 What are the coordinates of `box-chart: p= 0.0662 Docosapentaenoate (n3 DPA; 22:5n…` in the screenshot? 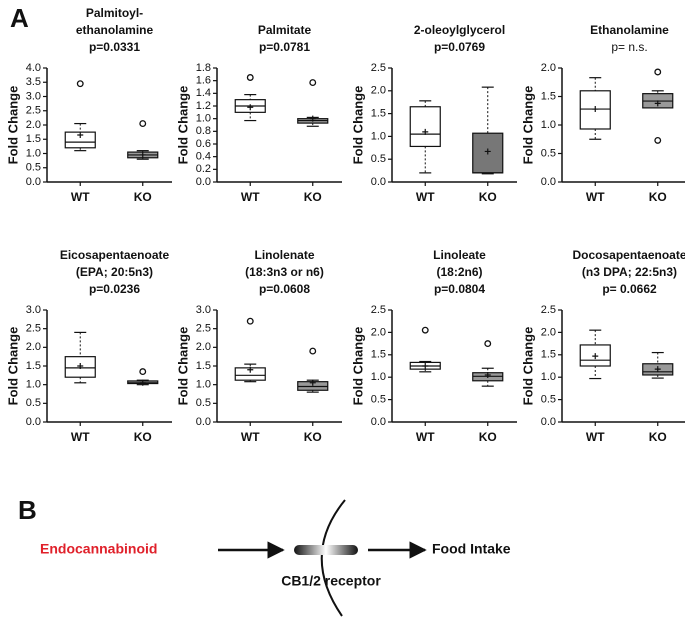 It's located at (602, 346).